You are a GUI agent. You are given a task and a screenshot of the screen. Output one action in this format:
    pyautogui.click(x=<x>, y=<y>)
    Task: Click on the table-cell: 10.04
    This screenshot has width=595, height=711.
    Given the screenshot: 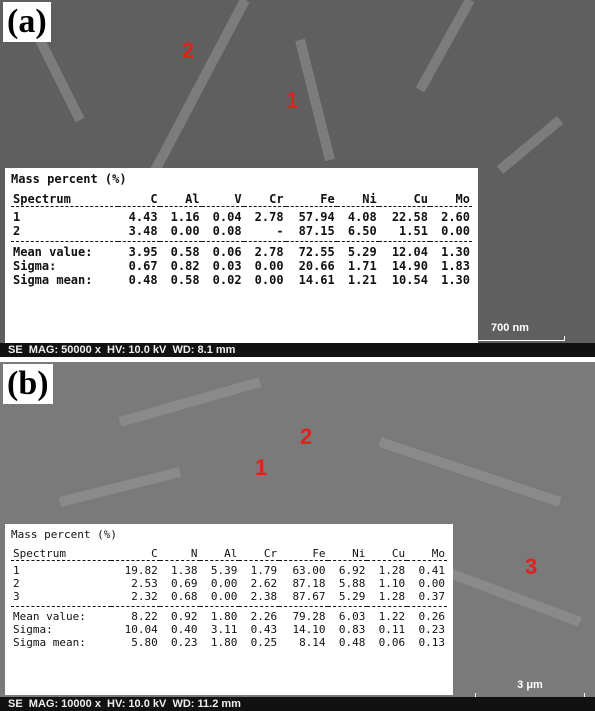 What is the action you would take?
    pyautogui.click(x=141, y=629)
    